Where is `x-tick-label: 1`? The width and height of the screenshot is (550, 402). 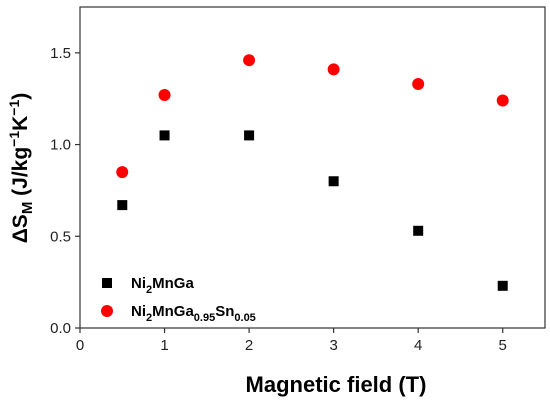
x-tick-label: 1 is located at coordinates (164, 345).